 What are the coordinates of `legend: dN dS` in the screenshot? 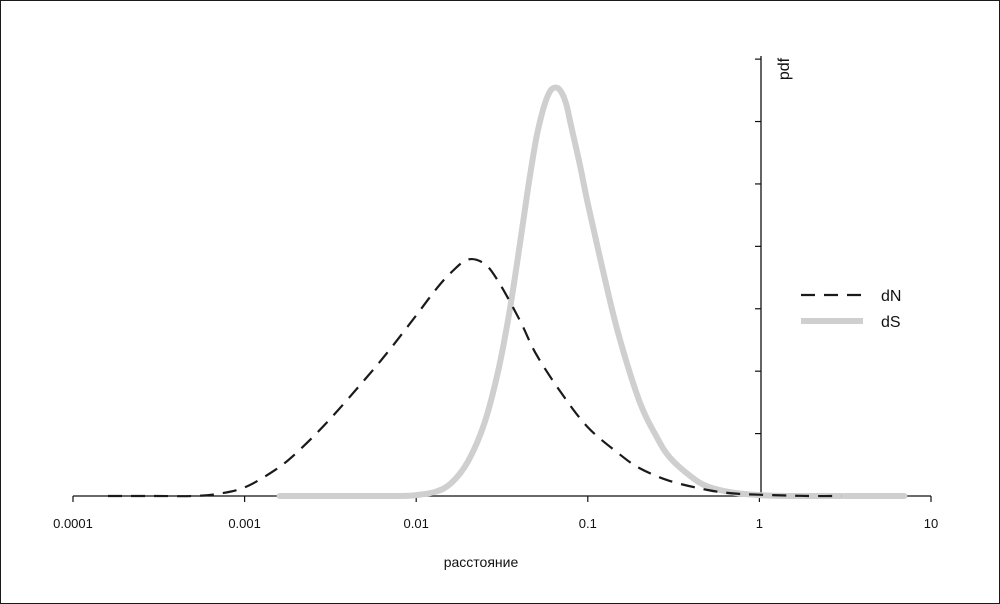 It's located at (851, 309).